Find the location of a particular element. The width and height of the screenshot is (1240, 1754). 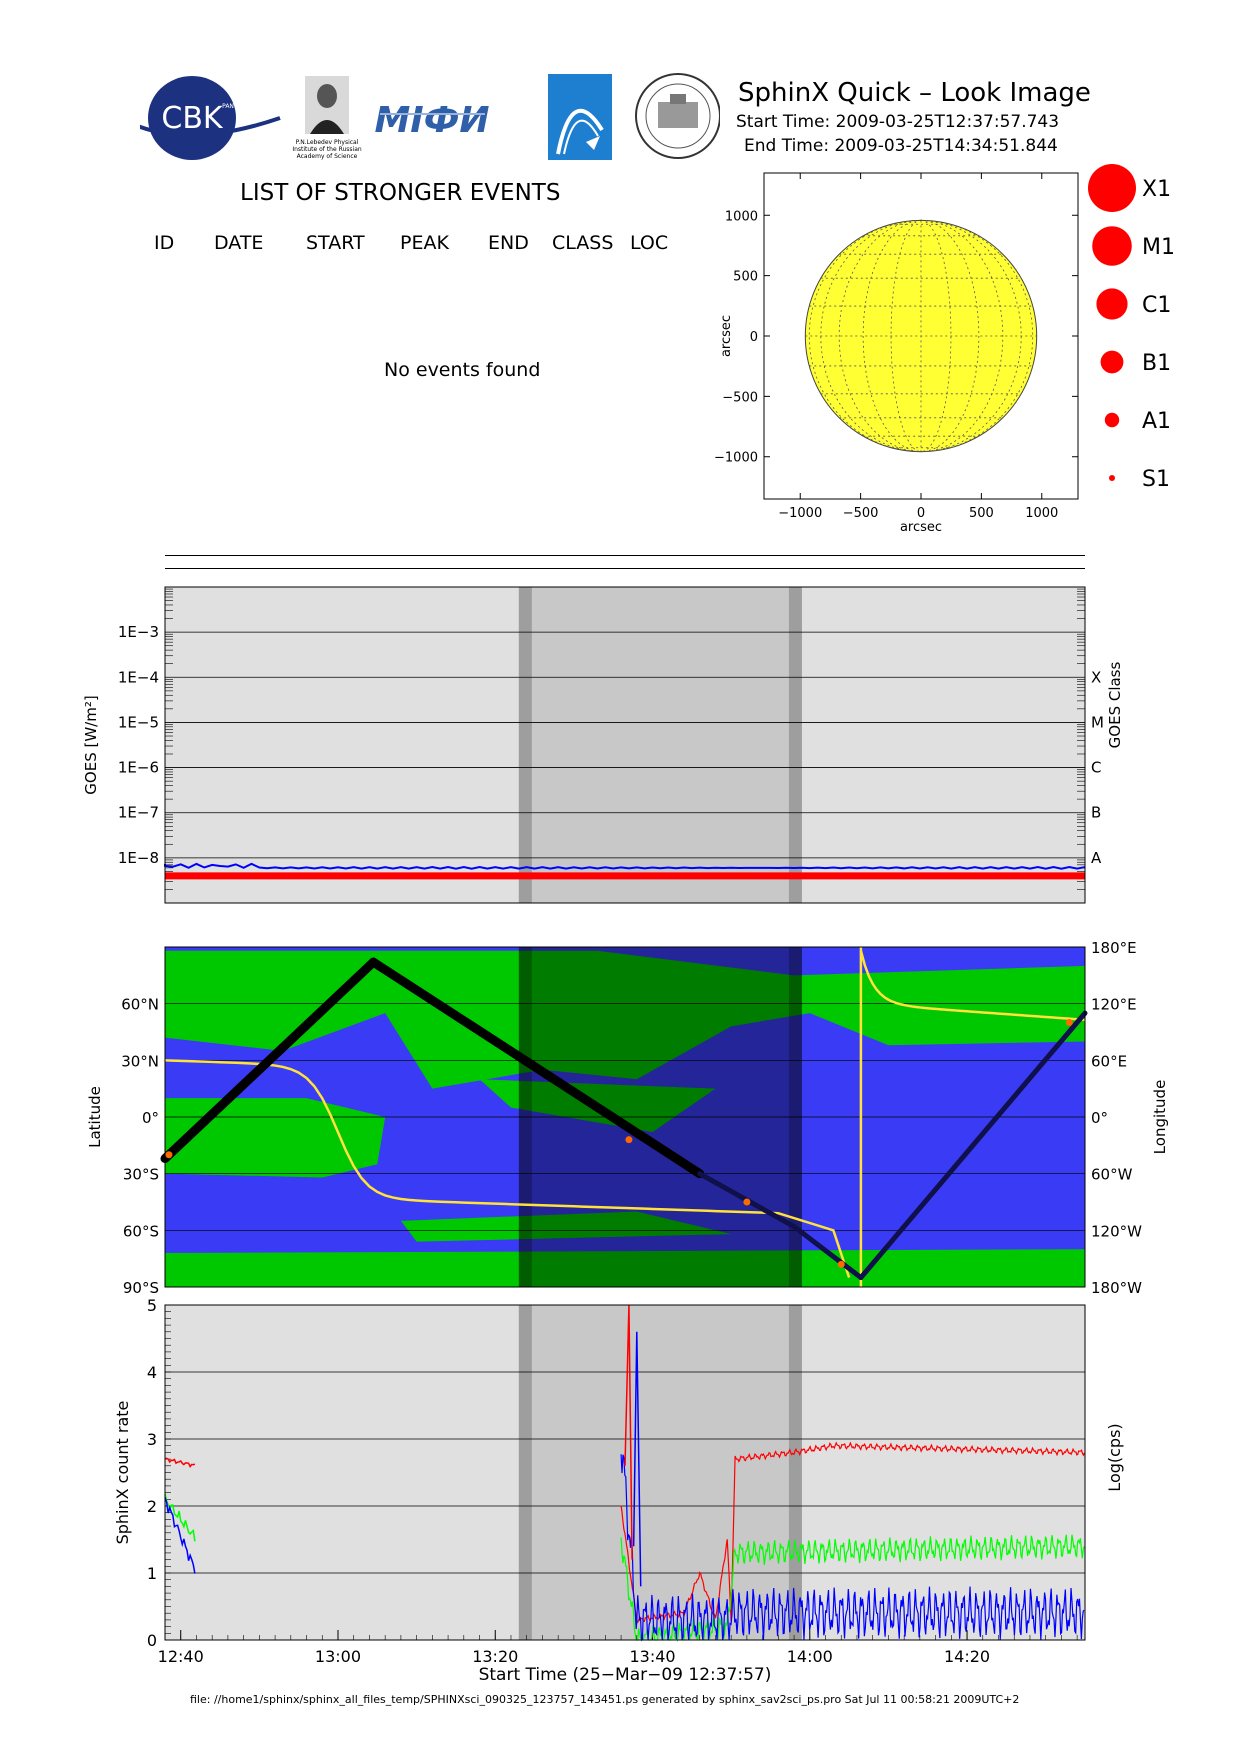

goes-class-axis-label: GOES Class is located at coordinates (1115, 704).